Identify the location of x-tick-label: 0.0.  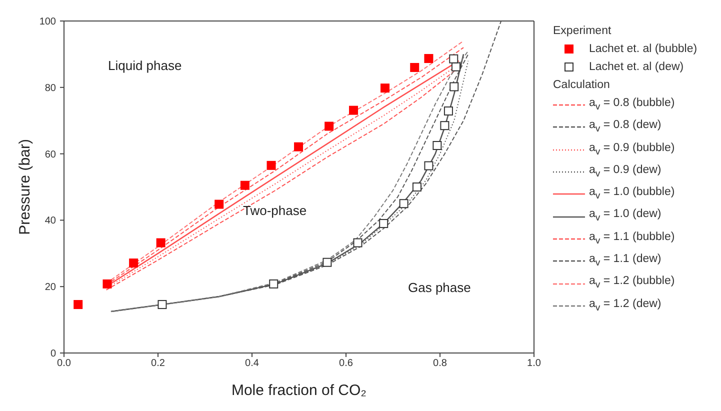
(64, 364).